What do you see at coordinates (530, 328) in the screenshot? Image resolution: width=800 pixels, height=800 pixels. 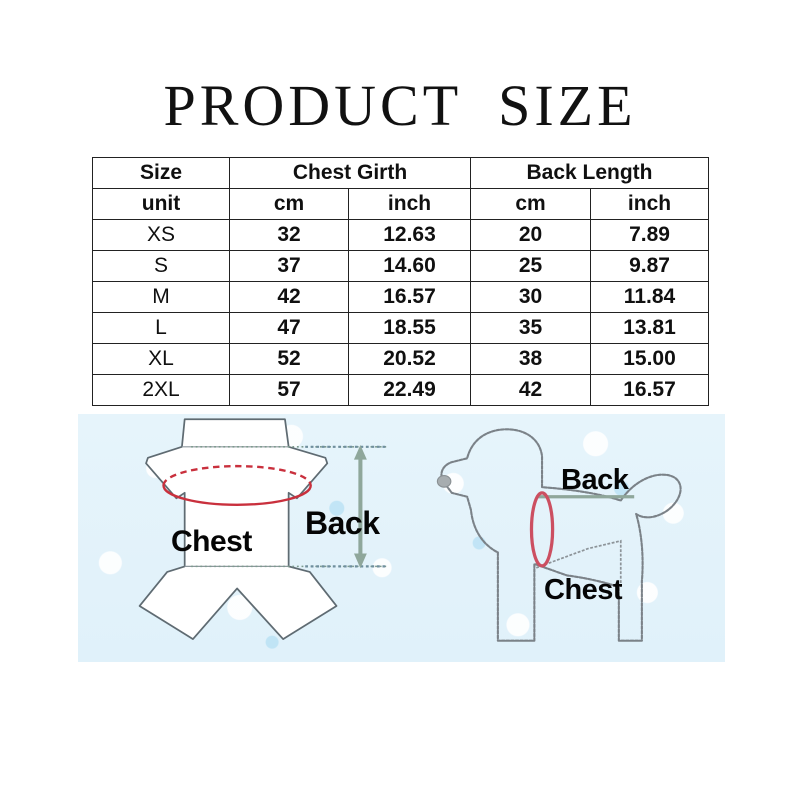 I see `cell-back-cm: 35` at bounding box center [530, 328].